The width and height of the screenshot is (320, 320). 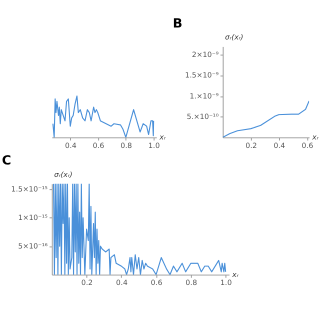 What do you see at coordinates (205, 54) in the screenshot?
I see `y-tick-label: 2×10⁻⁹` at bounding box center [205, 54].